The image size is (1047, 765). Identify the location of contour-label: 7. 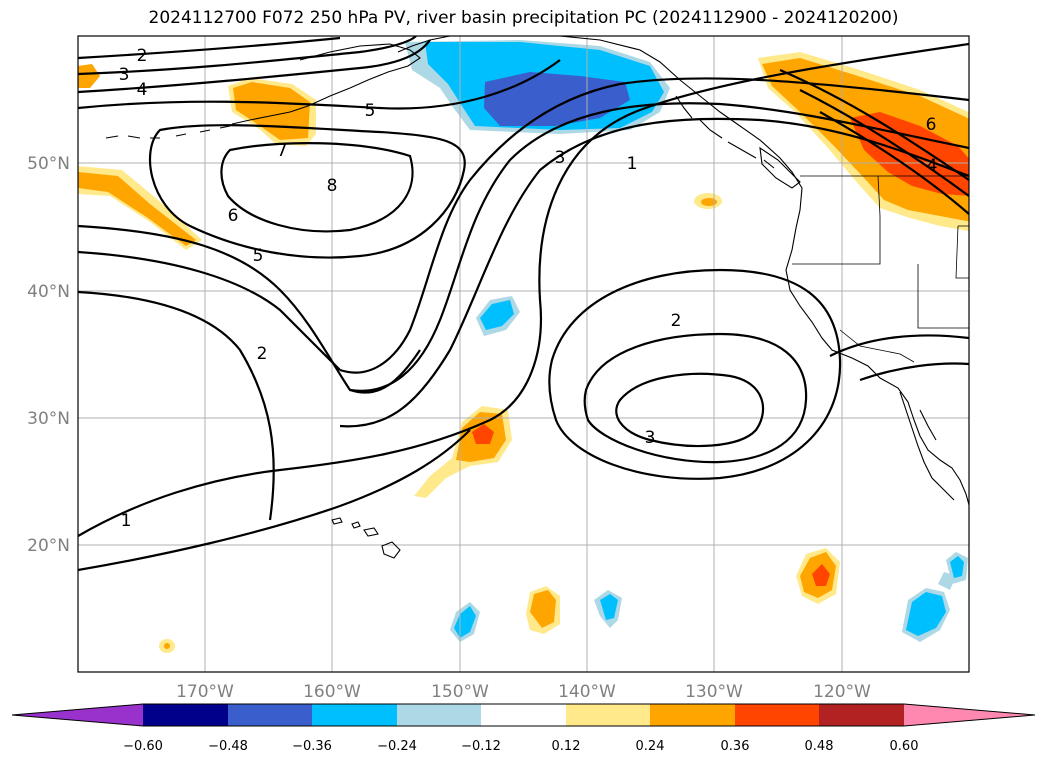
(282, 151).